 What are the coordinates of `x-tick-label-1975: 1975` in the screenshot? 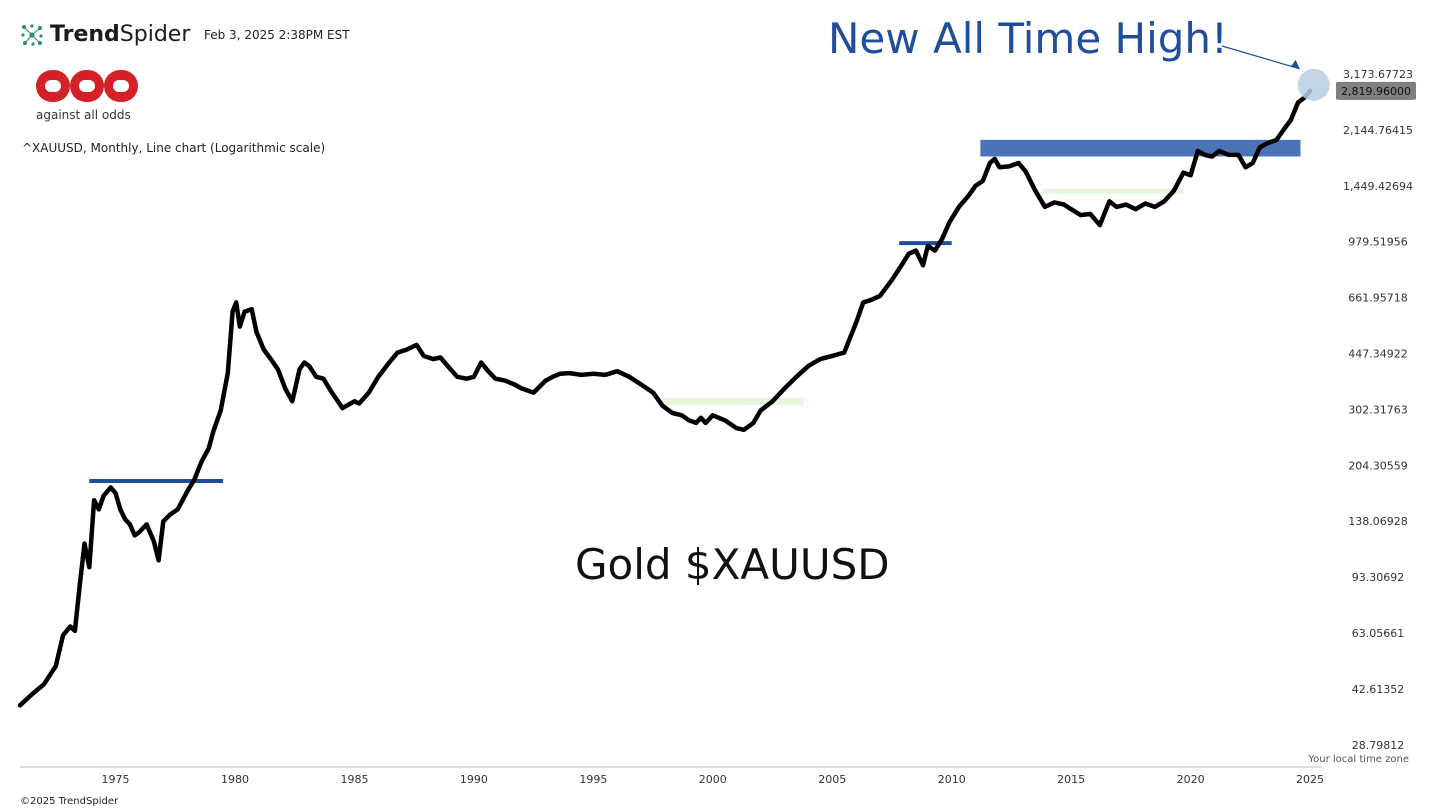 It's located at (116, 779).